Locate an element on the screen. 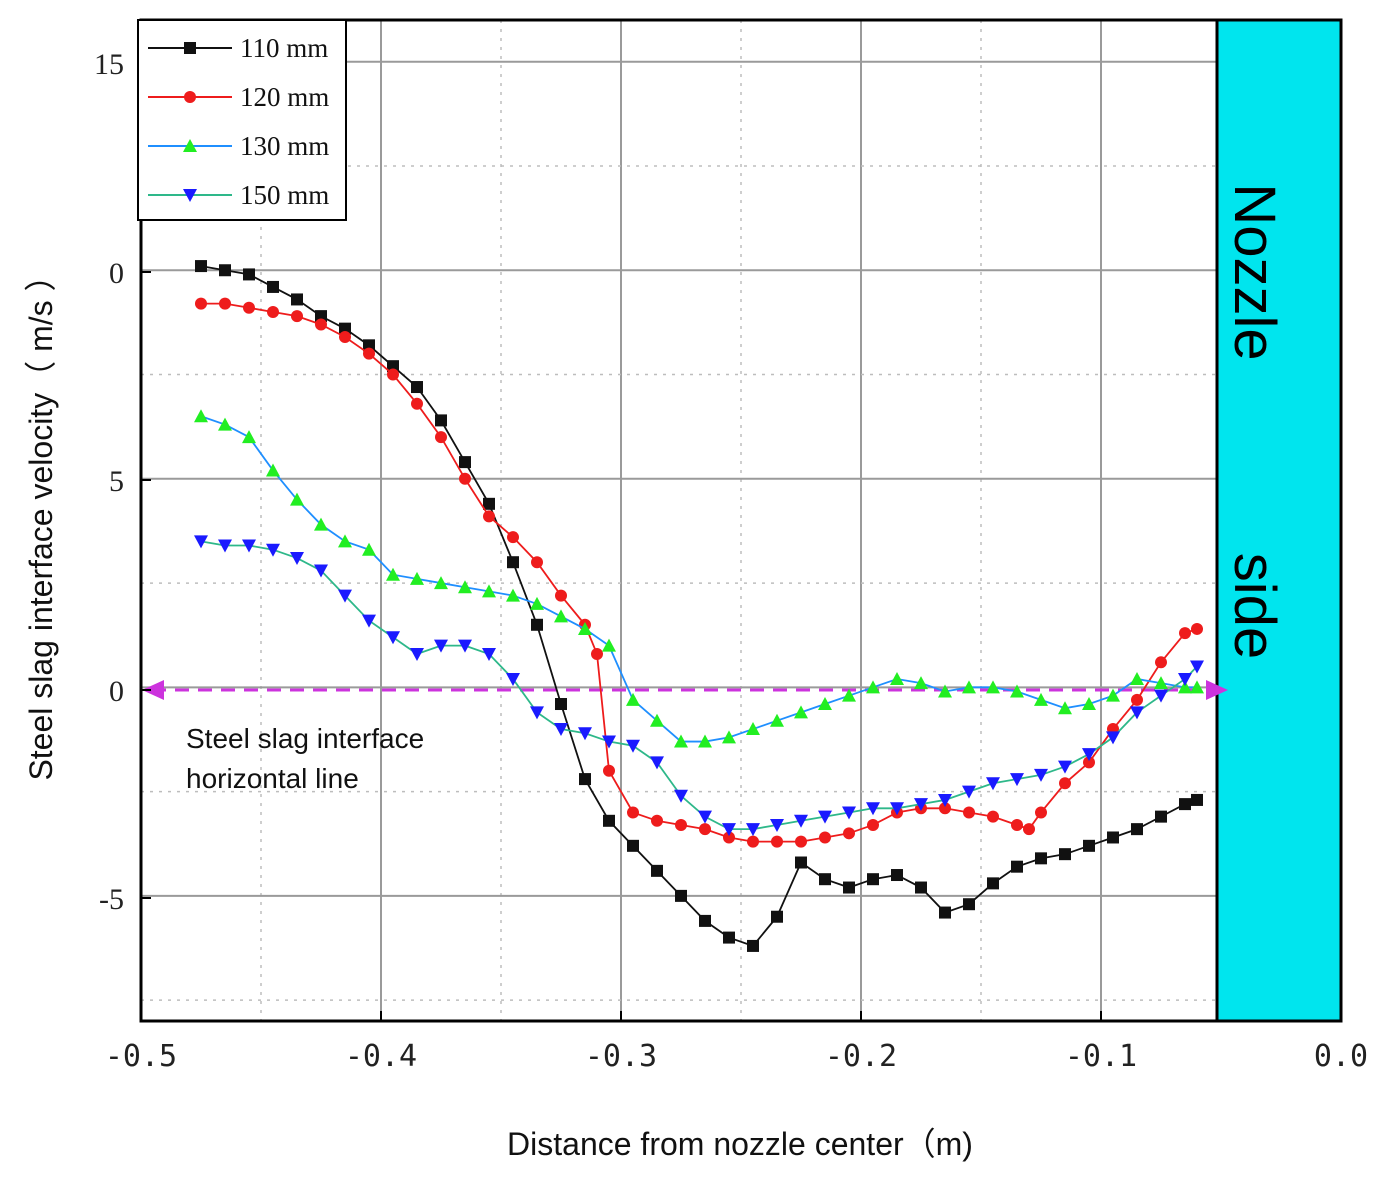  x-tick-label: -0.5 is located at coordinates (141, 1056).